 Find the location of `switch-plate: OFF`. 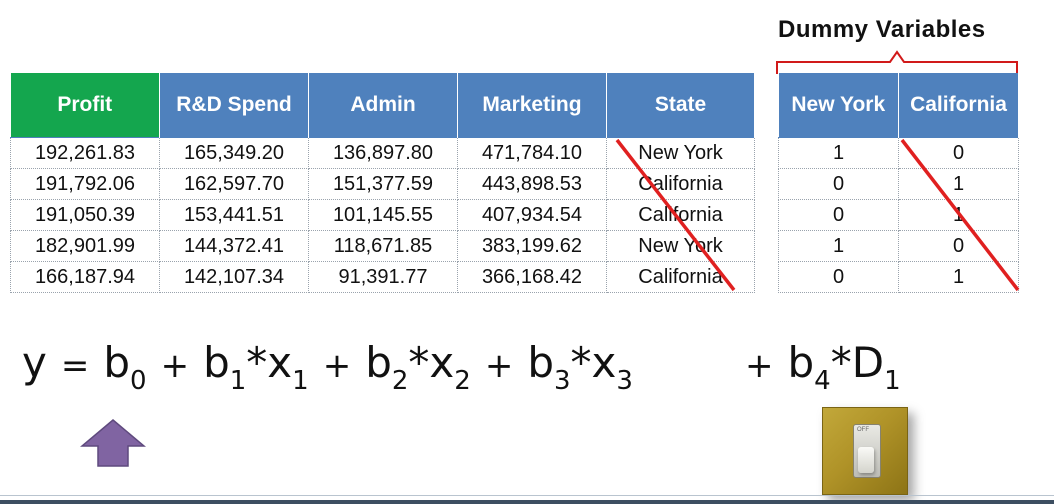

switch-plate: OFF is located at coordinates (867, 451).